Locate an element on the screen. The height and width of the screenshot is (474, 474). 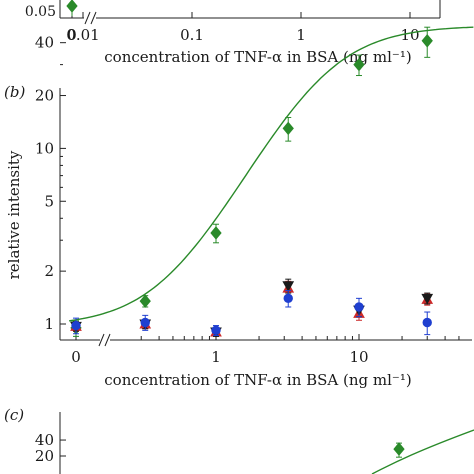
panel-b-x-tick-label: 0 is located at coordinates (76, 357).